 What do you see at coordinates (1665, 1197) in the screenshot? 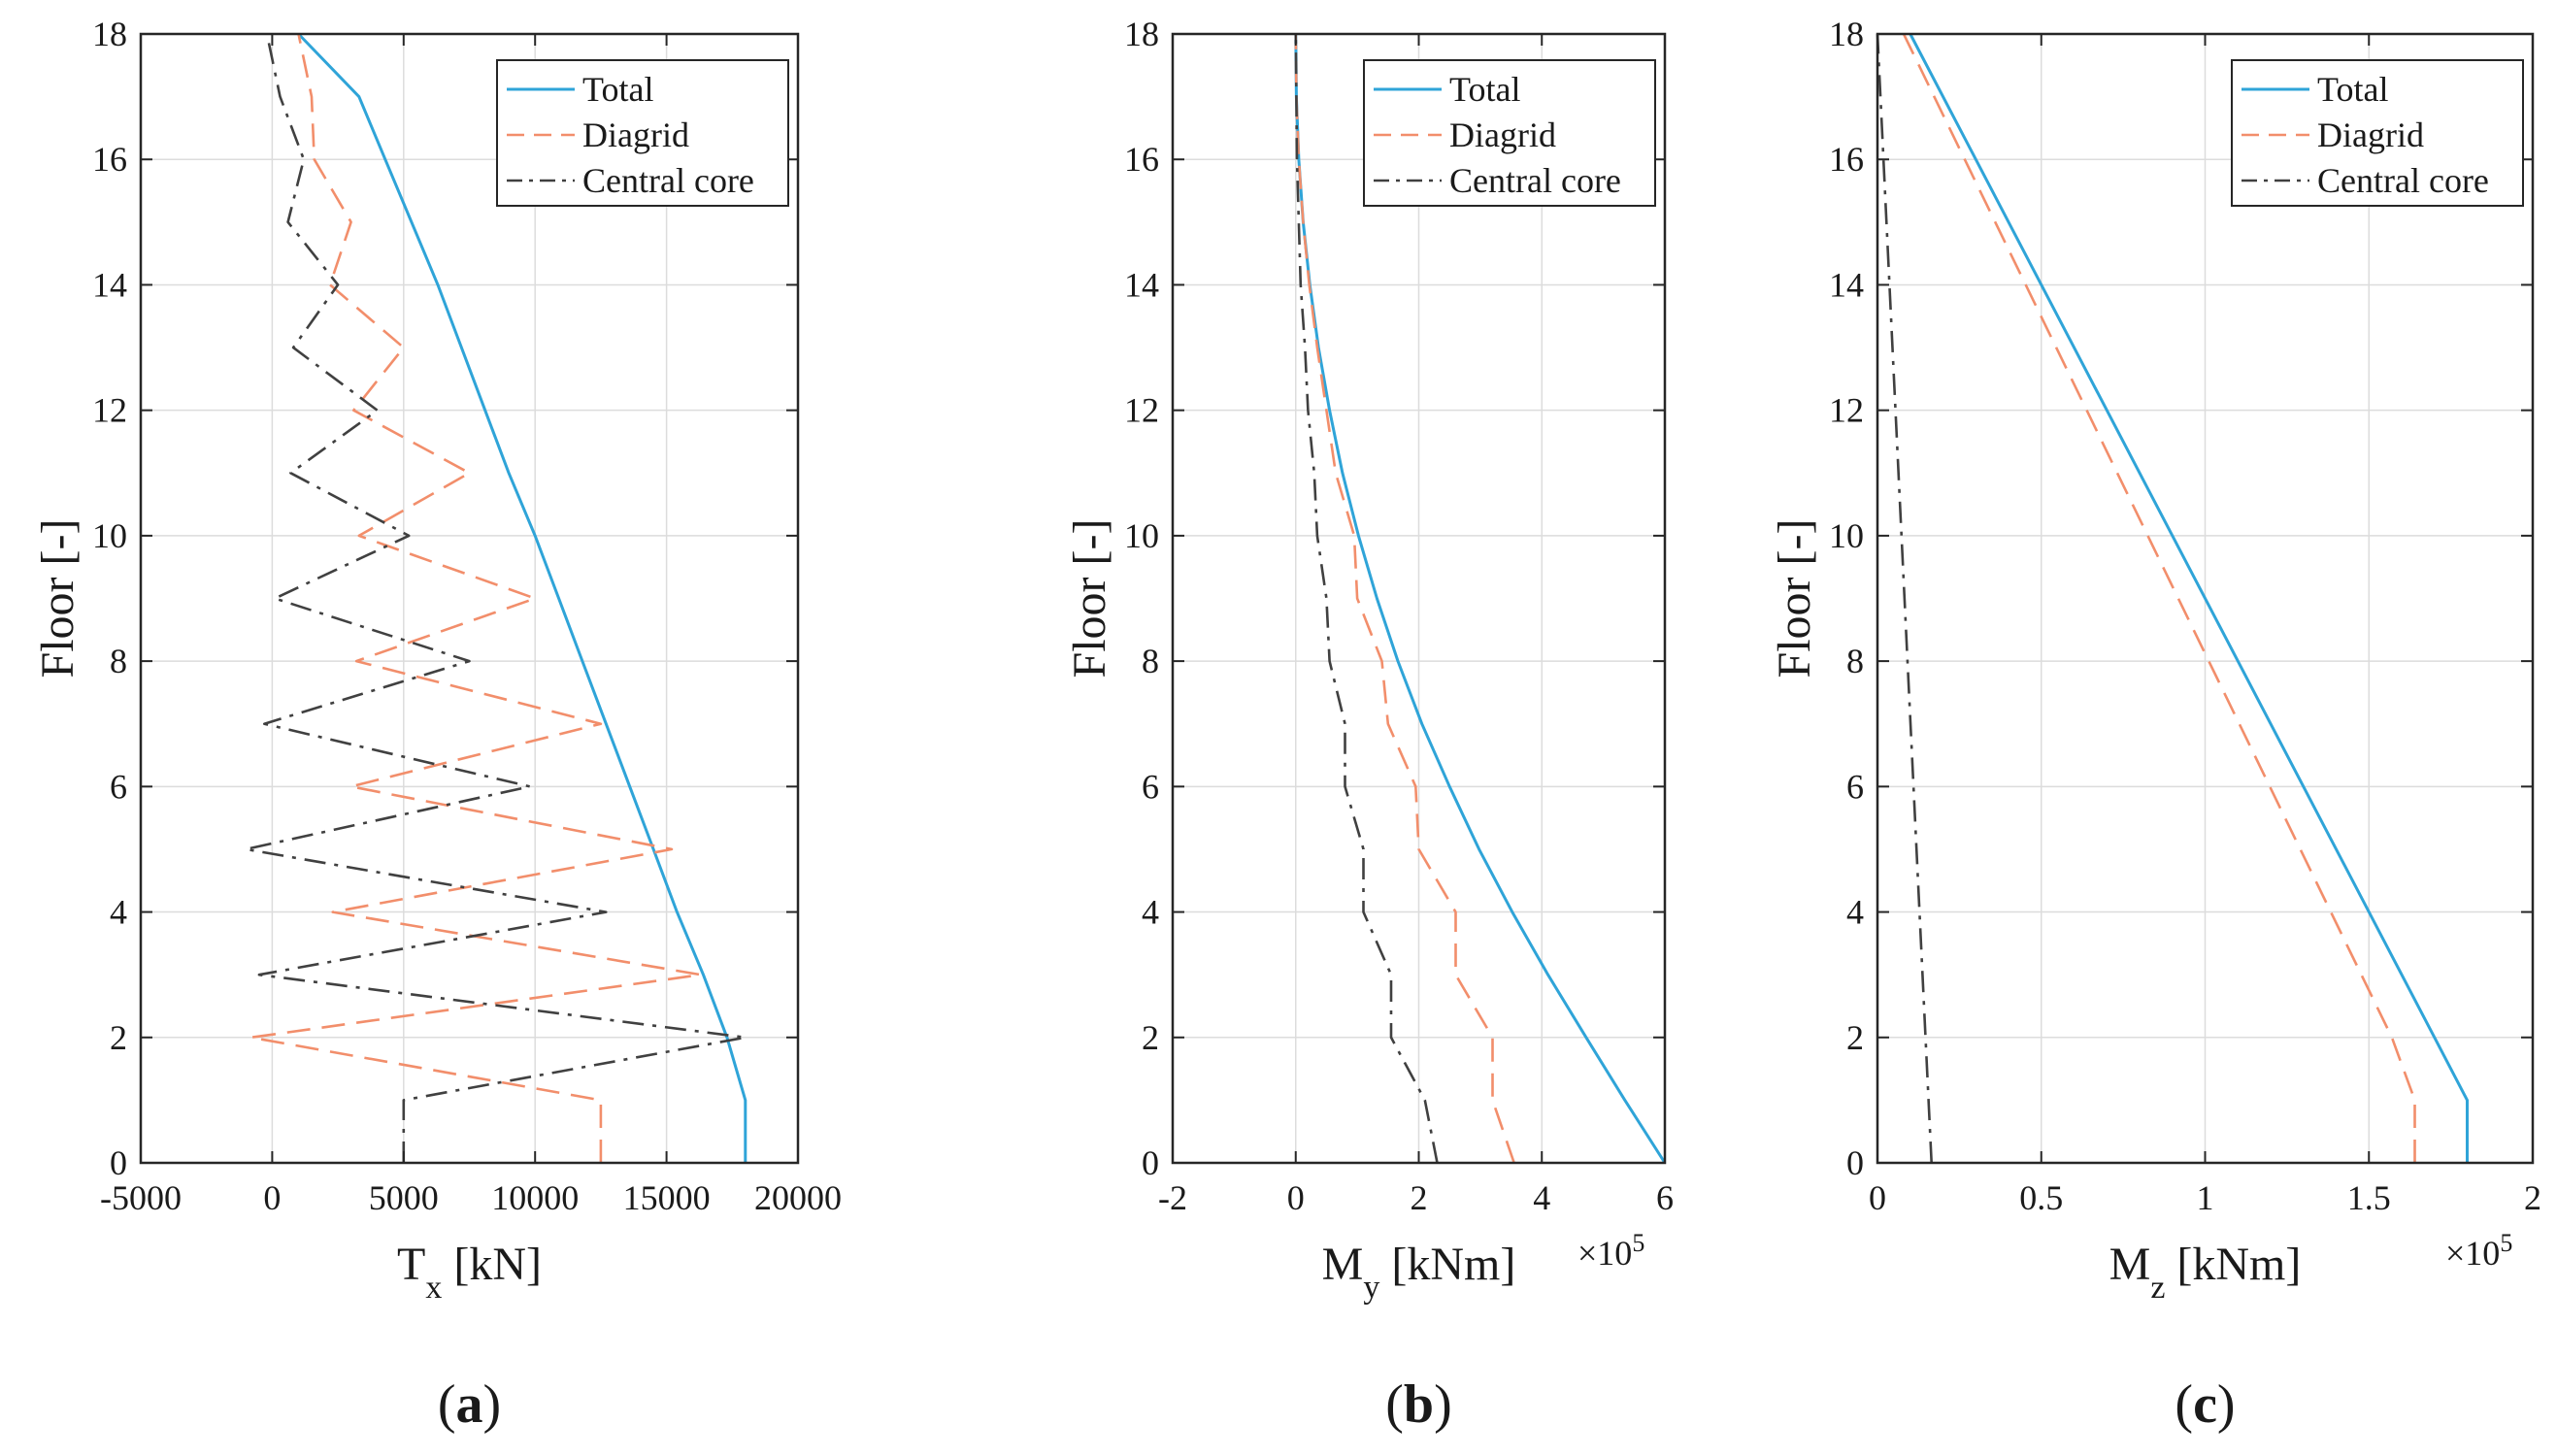
I see `x-tick-label: 6` at bounding box center [1665, 1197].